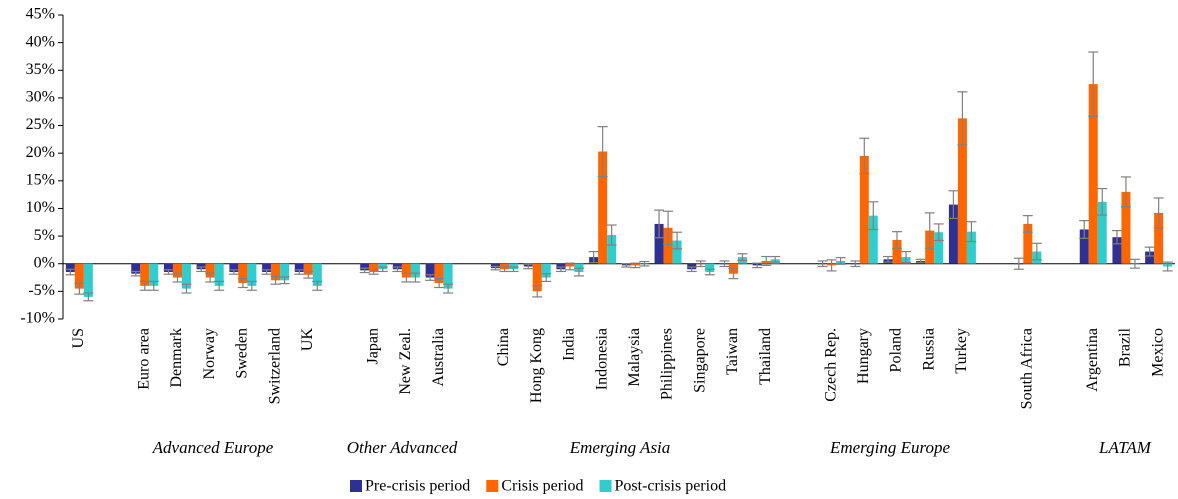 The width and height of the screenshot is (1178, 499). Describe the element at coordinates (569, 344) in the screenshot. I see `x-tick-label: India` at that location.